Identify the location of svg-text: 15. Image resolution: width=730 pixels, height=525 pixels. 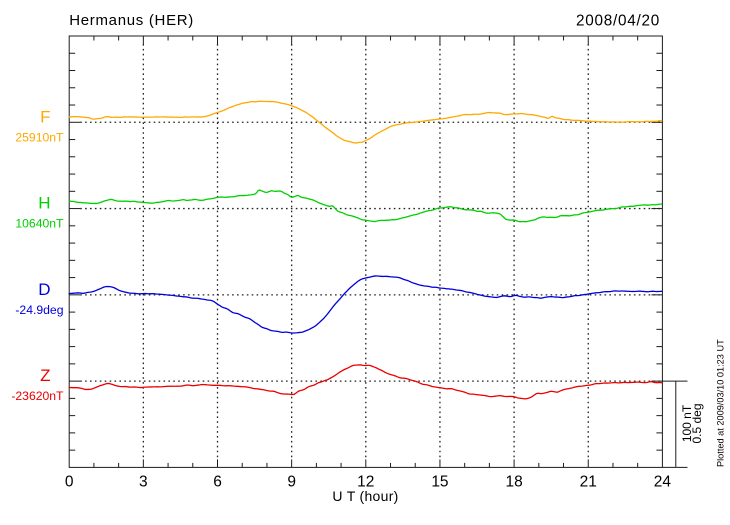
(439, 482).